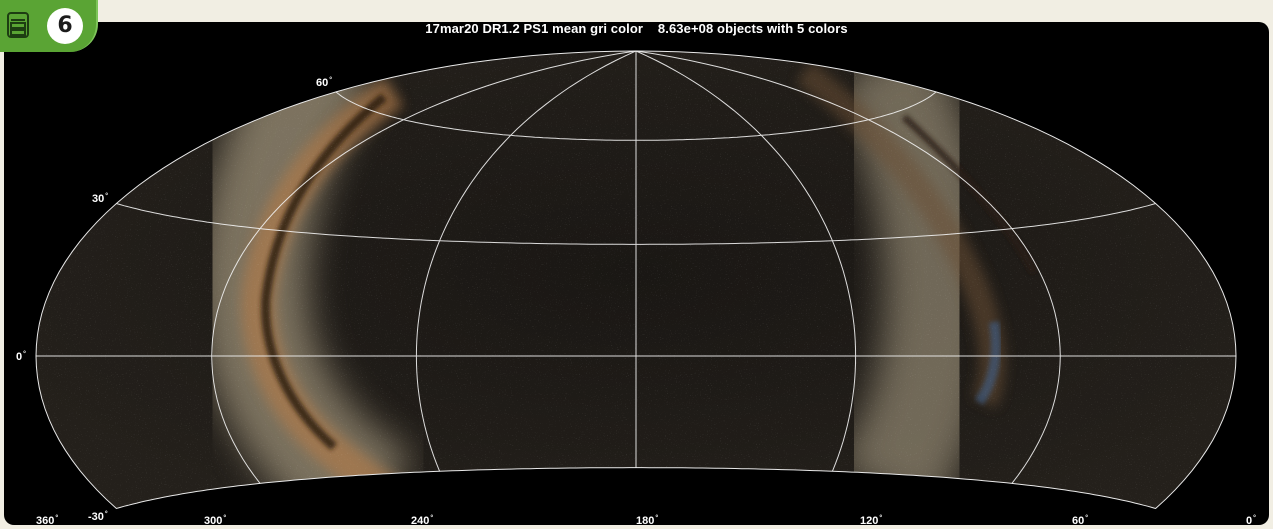 The height and width of the screenshot is (529, 1273). I want to click on lon-label-120: 120°, so click(871, 520).